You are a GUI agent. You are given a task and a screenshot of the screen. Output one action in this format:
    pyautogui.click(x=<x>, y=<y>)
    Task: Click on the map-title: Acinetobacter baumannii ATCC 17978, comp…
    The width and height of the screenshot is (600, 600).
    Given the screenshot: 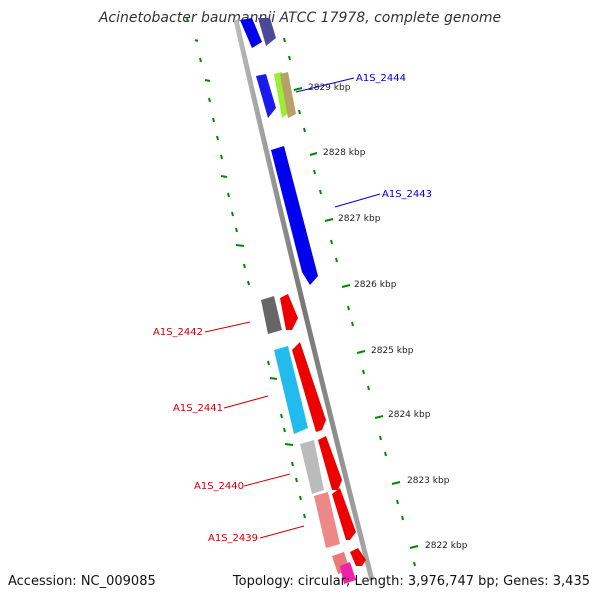 What is the action you would take?
    pyautogui.click(x=300, y=18)
    